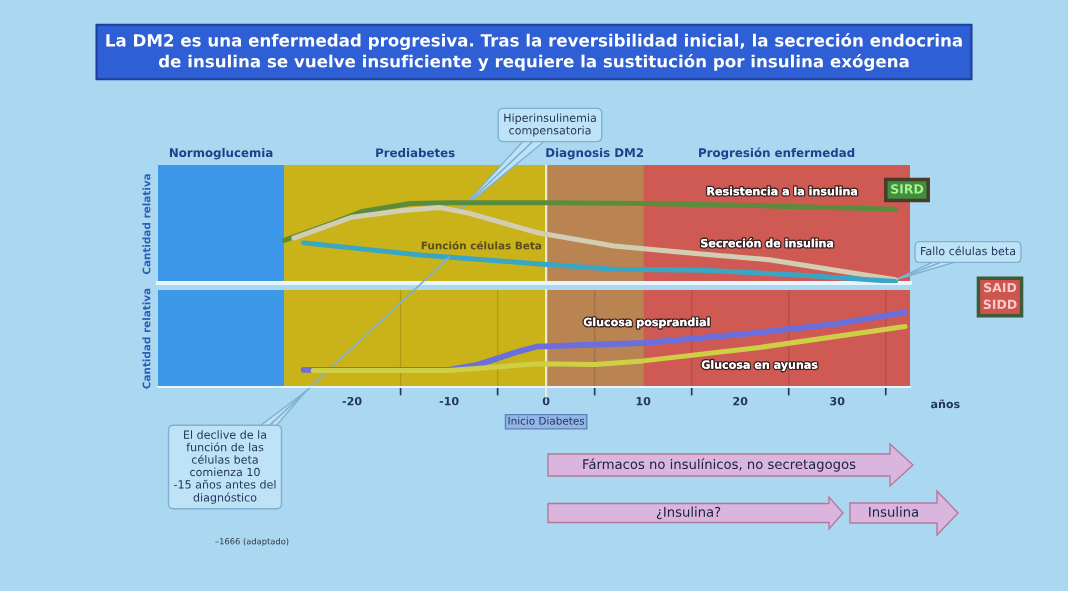 The image size is (1068, 591). Describe the element at coordinates (252, 542) in the screenshot. I see `text: –1666 (adaptado)` at that location.